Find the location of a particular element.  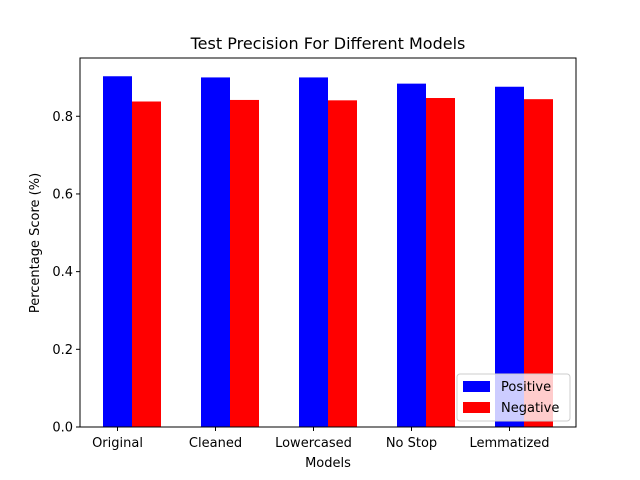

bar-positive-original is located at coordinates (117, 251).